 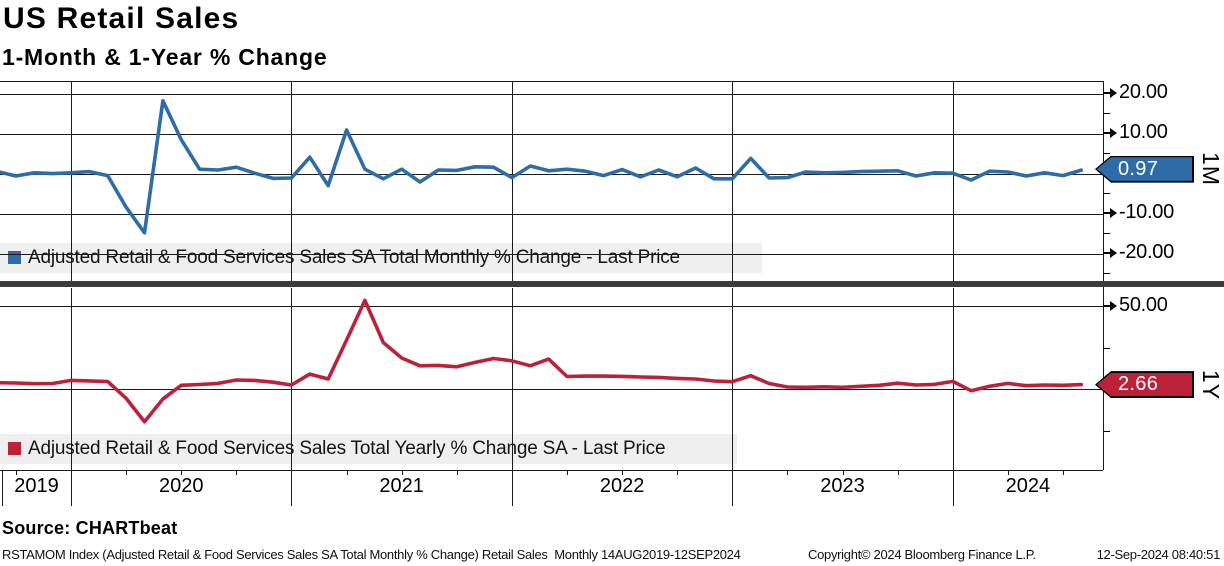 I want to click on last-price-flag-1y: 2.66, so click(x=1144, y=385).